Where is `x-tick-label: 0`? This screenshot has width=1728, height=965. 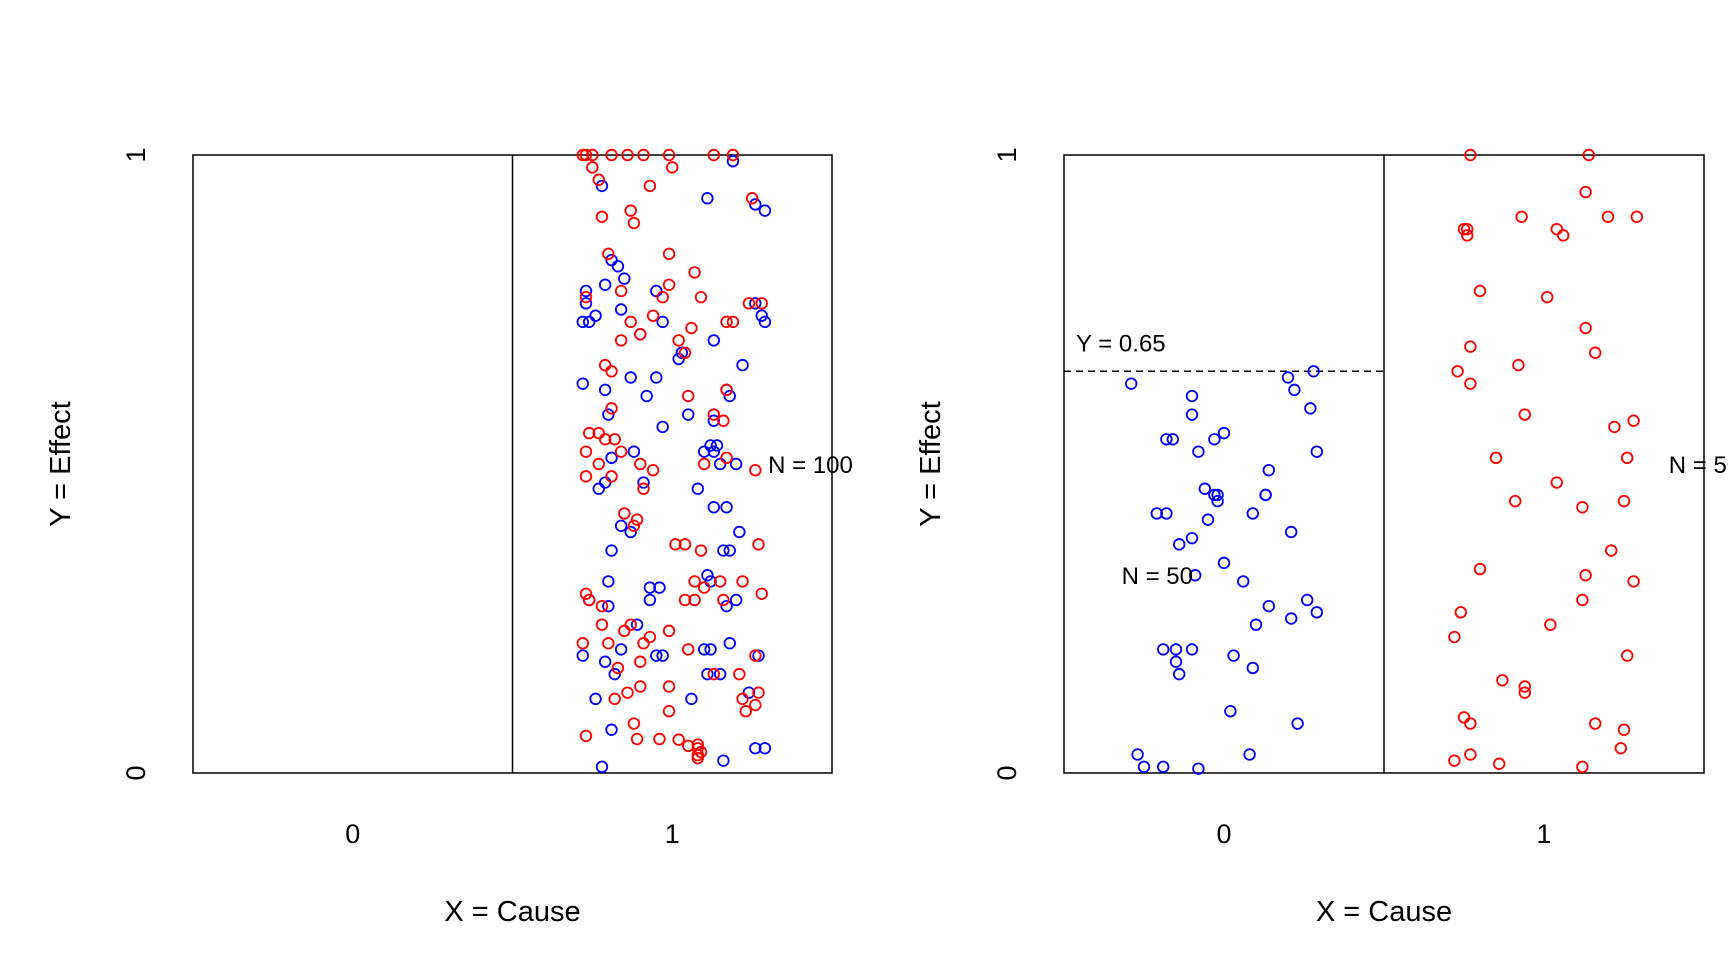 x-tick-label: 0 is located at coordinates (352, 834).